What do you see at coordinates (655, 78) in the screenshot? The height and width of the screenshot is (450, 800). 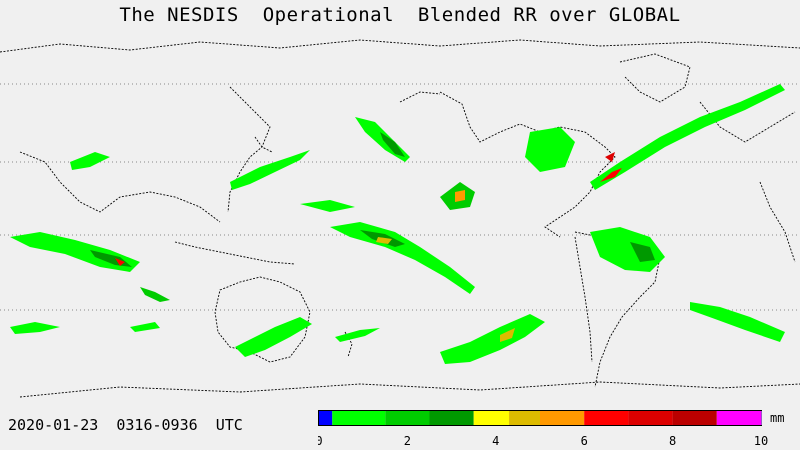 I see `coast-greenland` at bounding box center [655, 78].